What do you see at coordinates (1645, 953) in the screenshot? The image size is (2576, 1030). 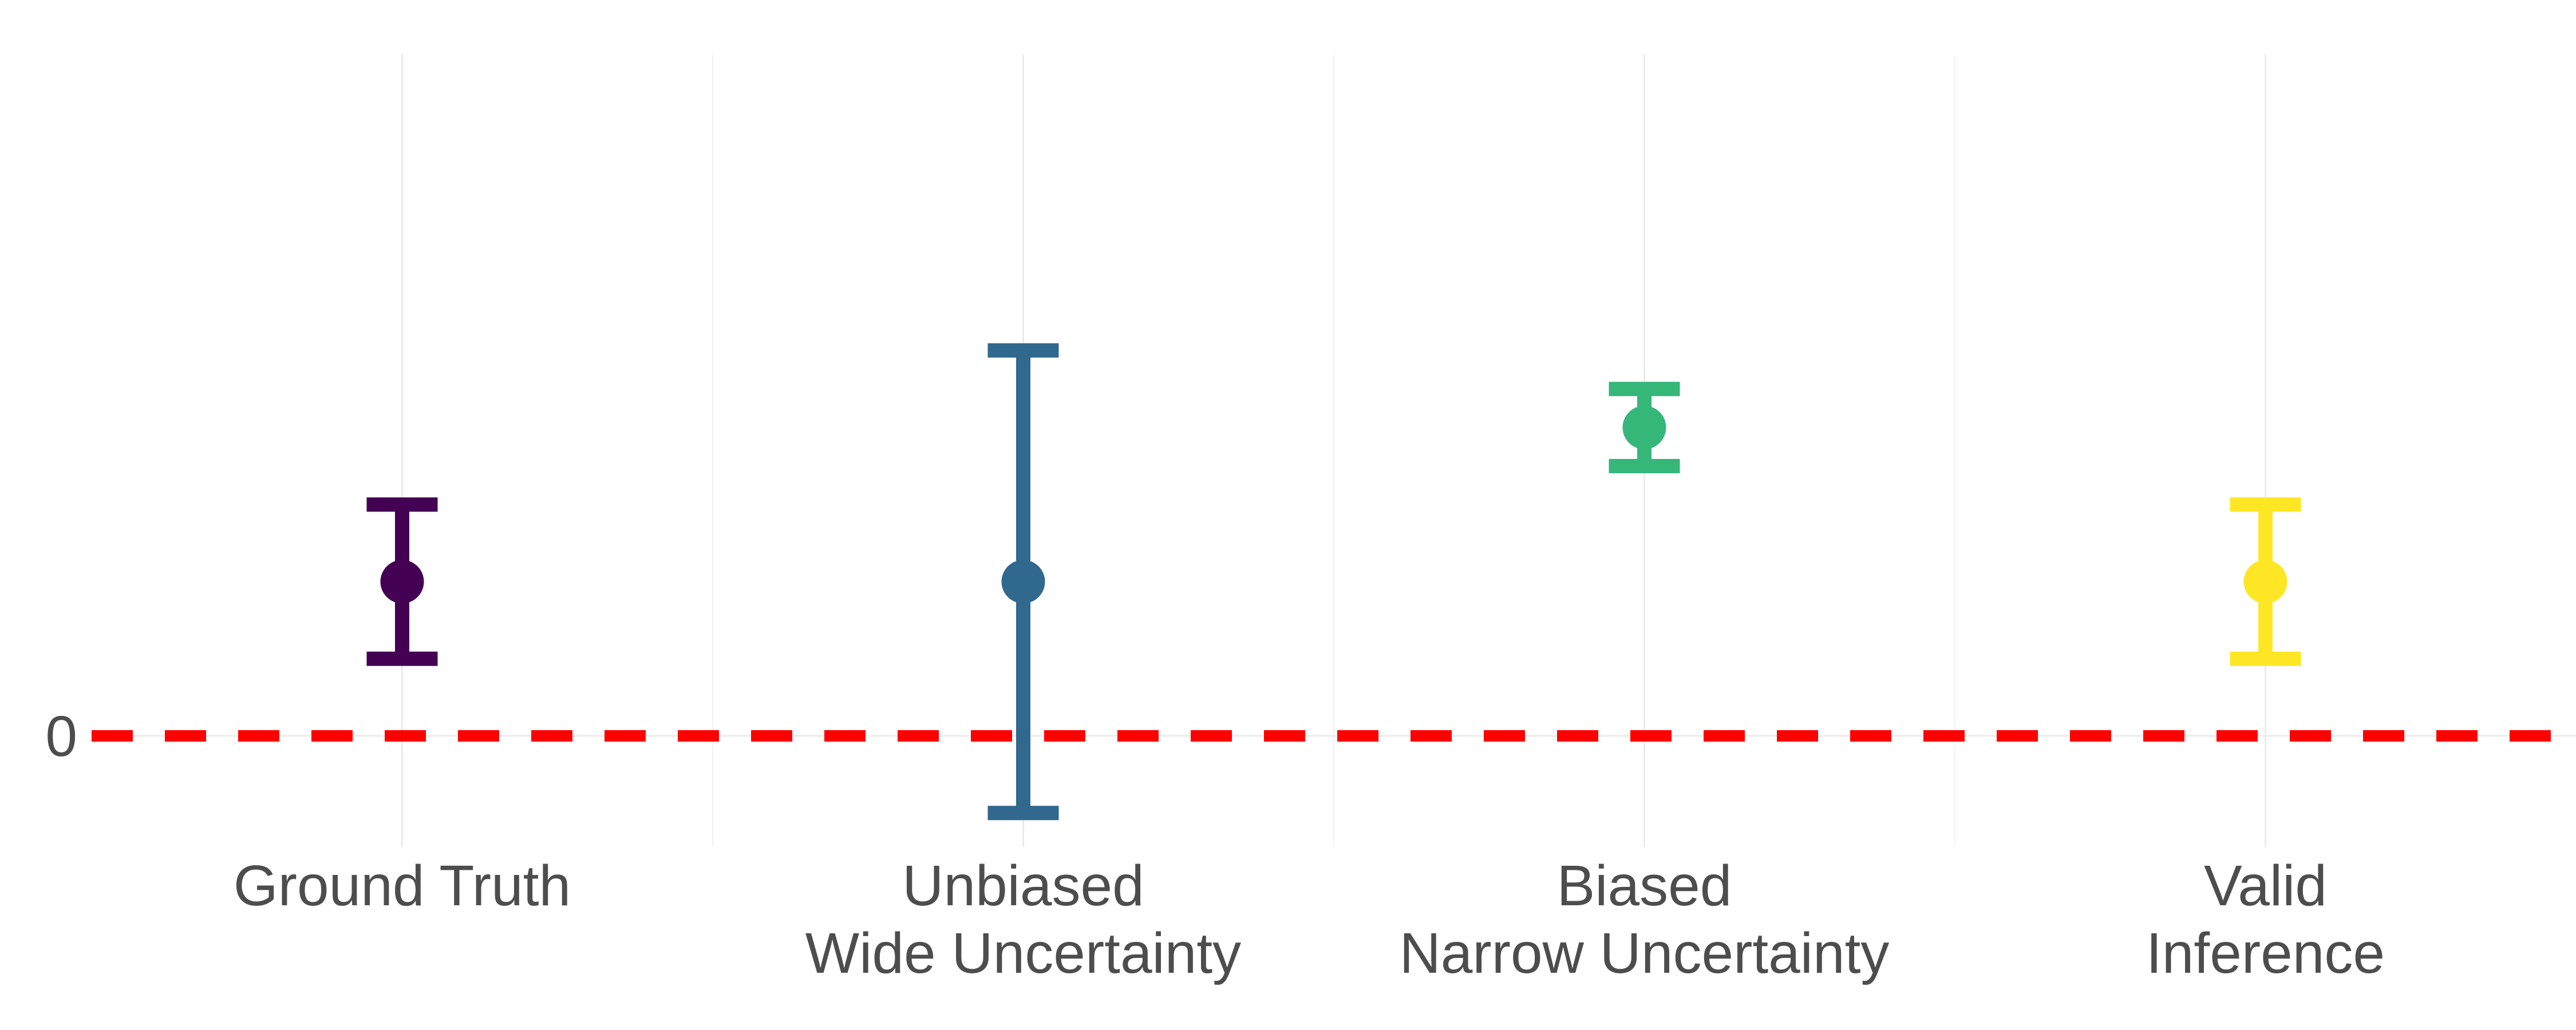 I see `x-tick-label: Narrow Uncertainty` at bounding box center [1645, 953].